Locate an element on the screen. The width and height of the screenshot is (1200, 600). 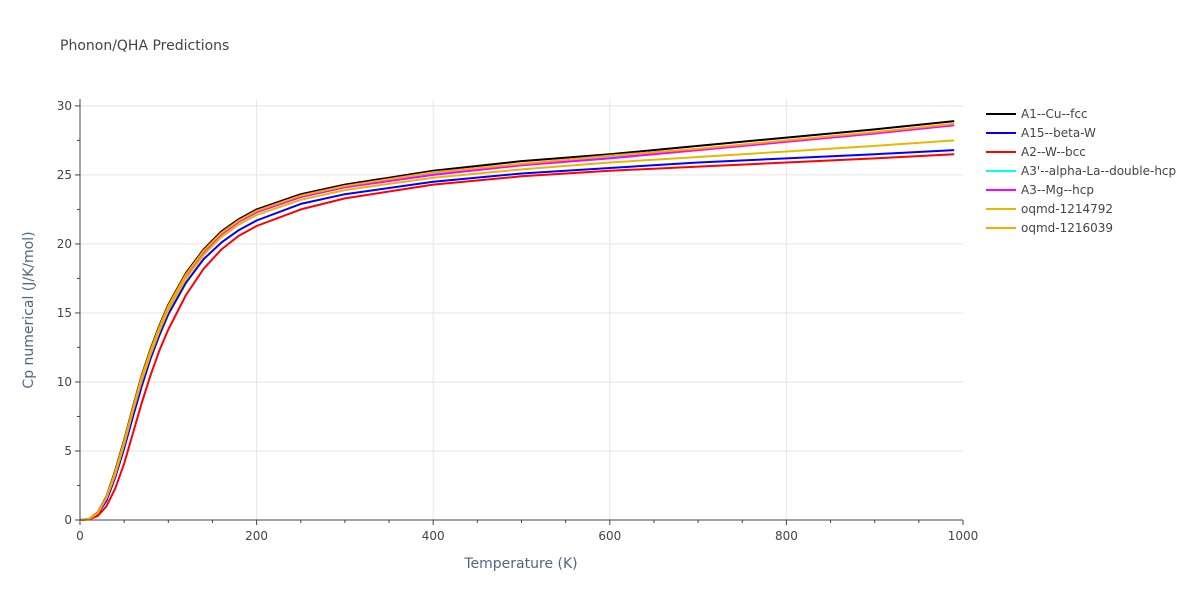
y-tick-label: 15 is located at coordinates (64, 313).